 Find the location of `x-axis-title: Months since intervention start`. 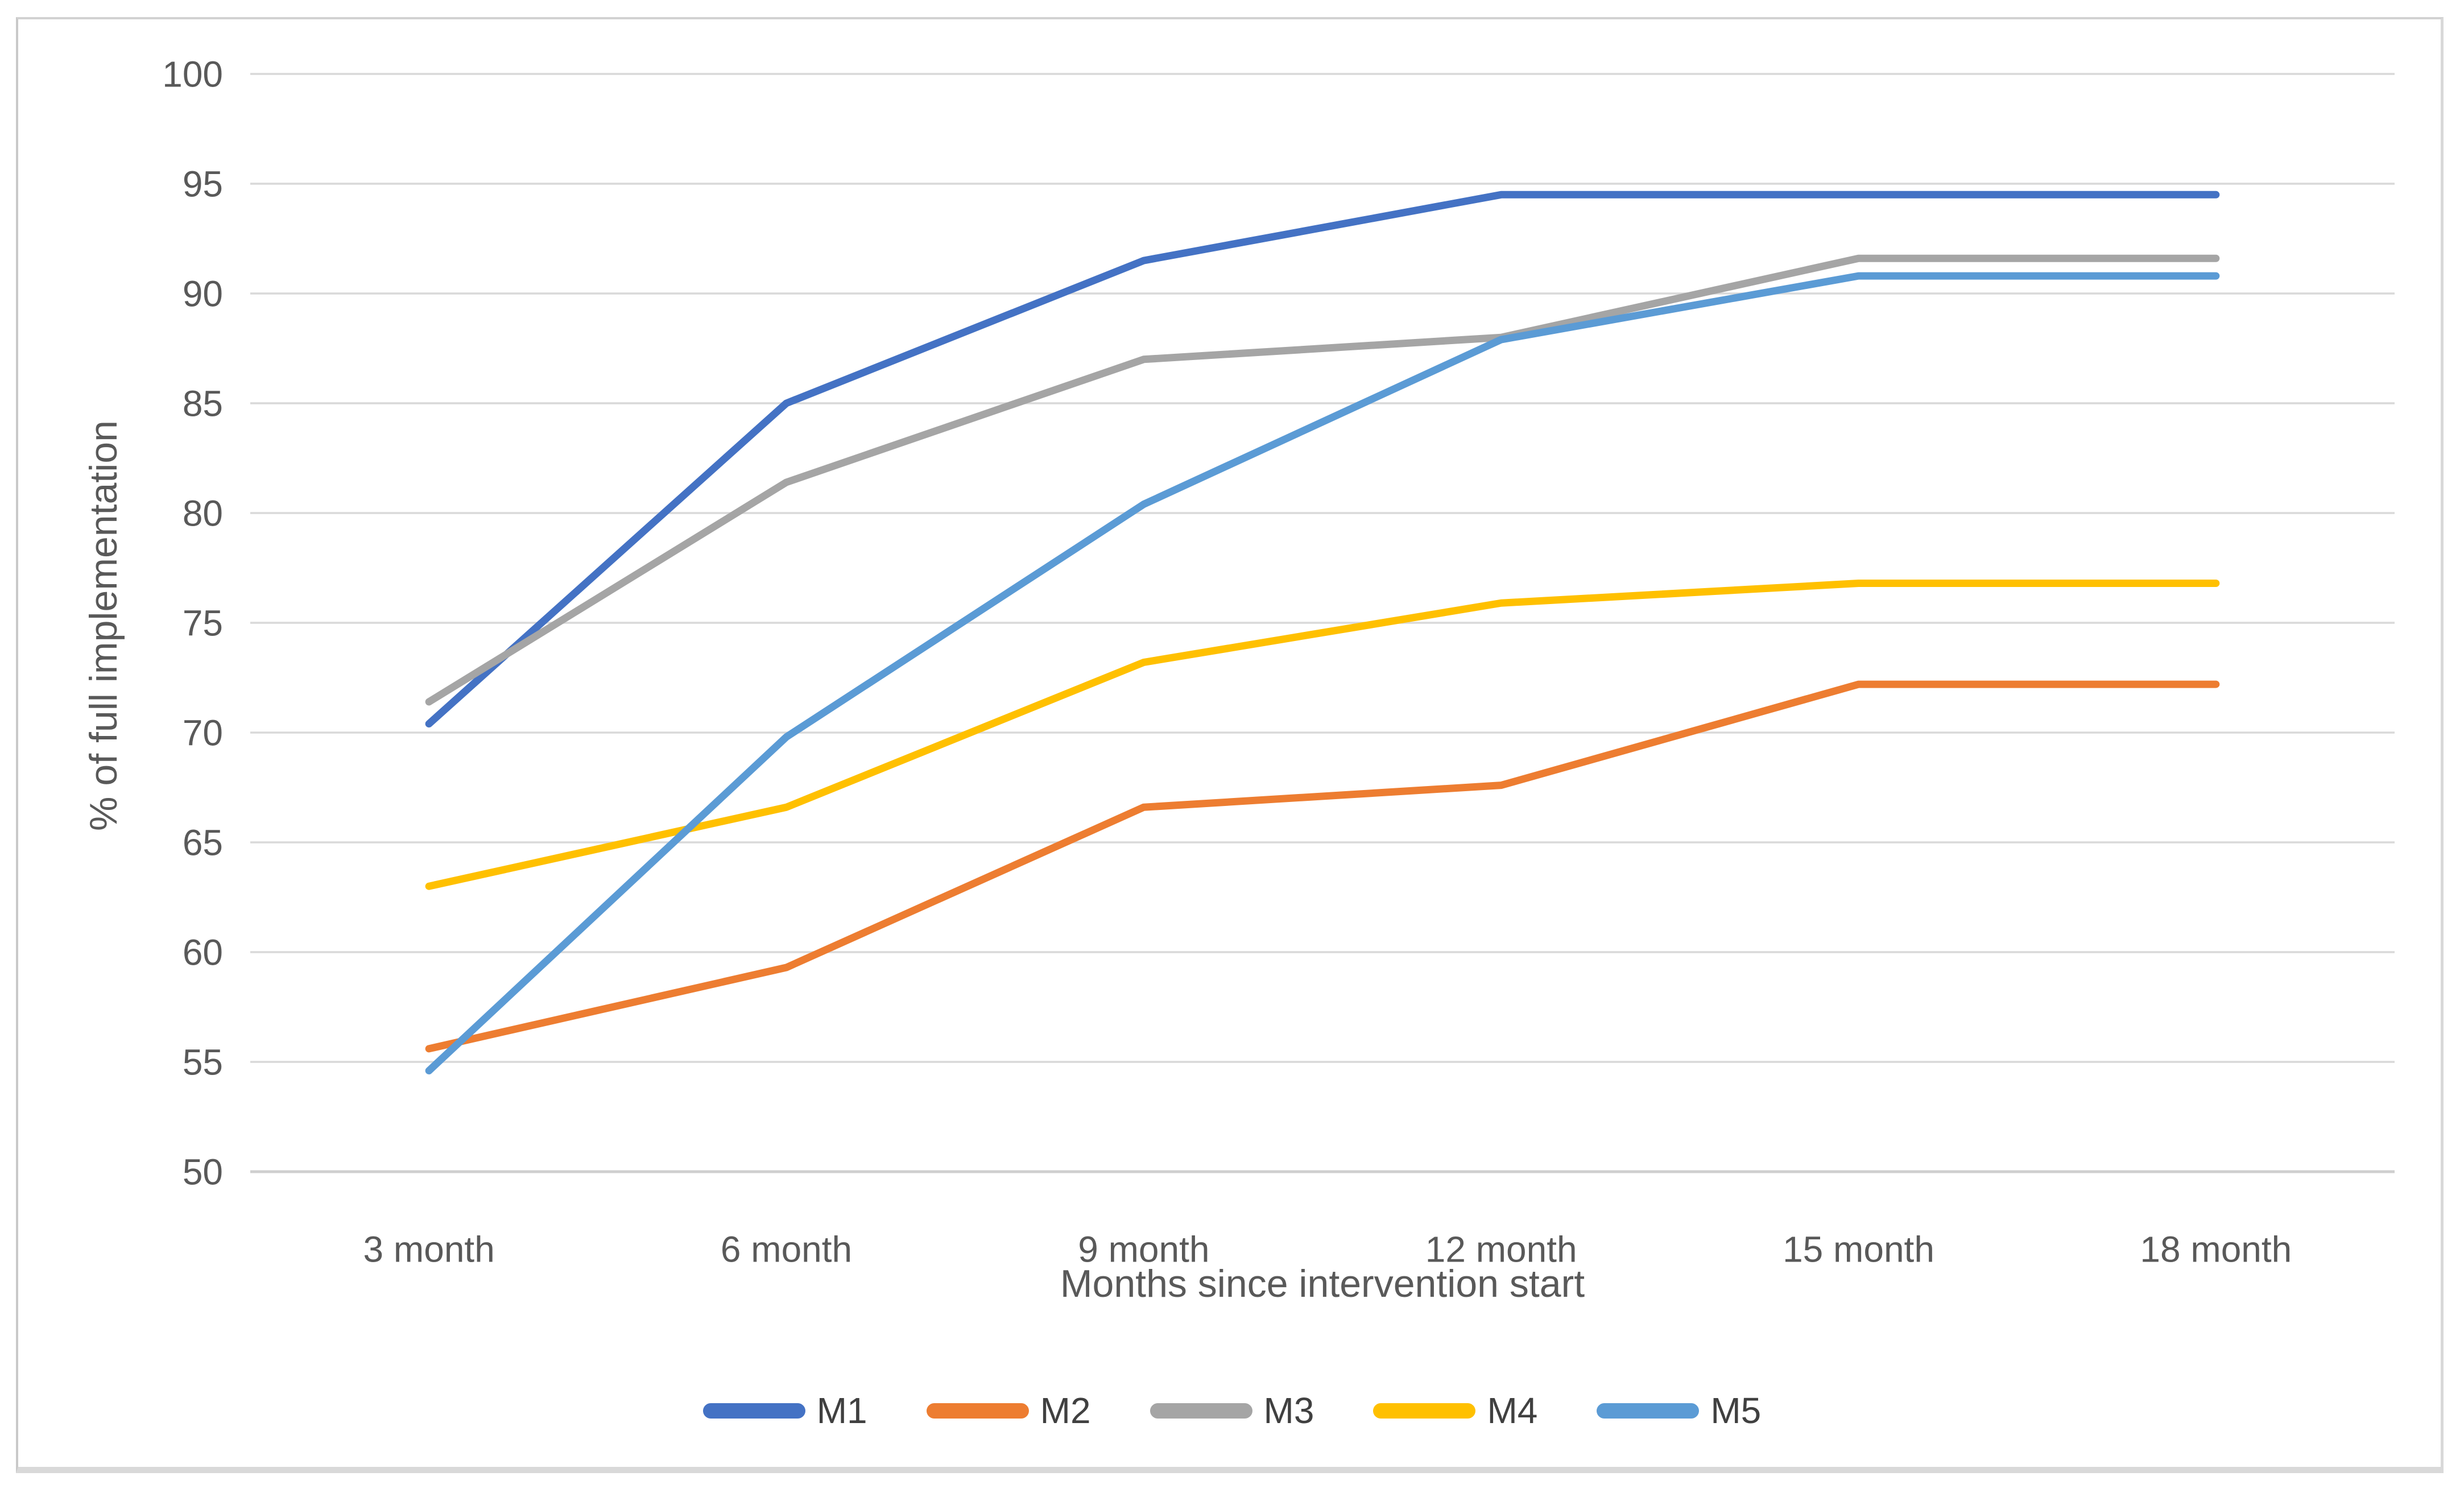

x-axis-title: Months since intervention start is located at coordinates (1323, 1283).